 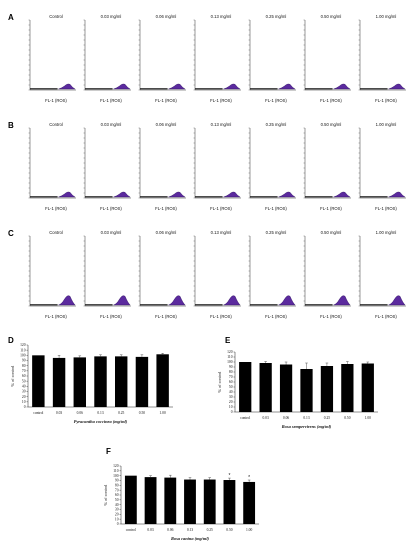 I want to click on bar-x-tick-label: 0.03, so click(x=265, y=418).